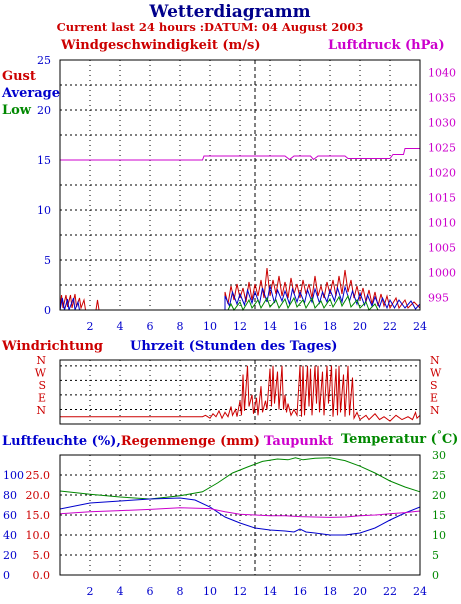  Describe the element at coordinates (41, 373) in the screenshot. I see `direction-y-tick-label: W` at that location.